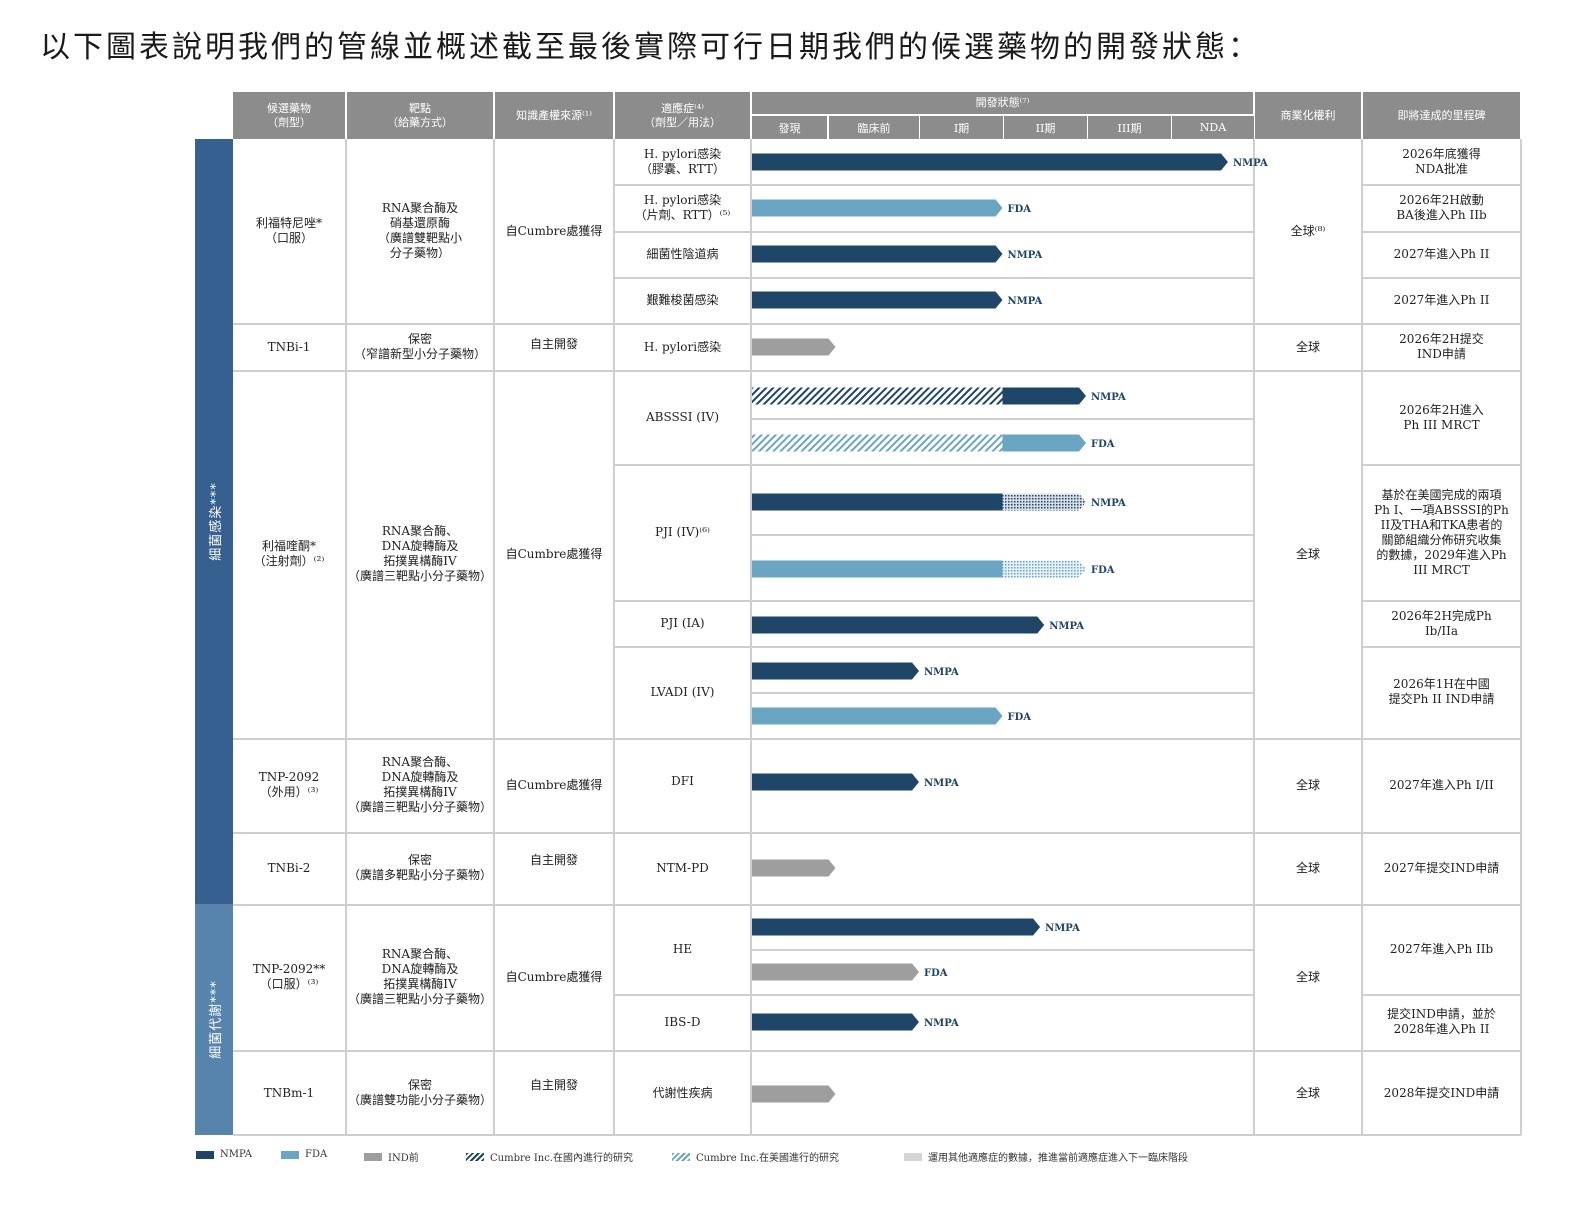 This screenshot has width=1570, height=1206. Describe the element at coordinates (419, 346) in the screenshot. I see `candidate-target: 保密 （窄譜新型小分子藥物）` at that location.